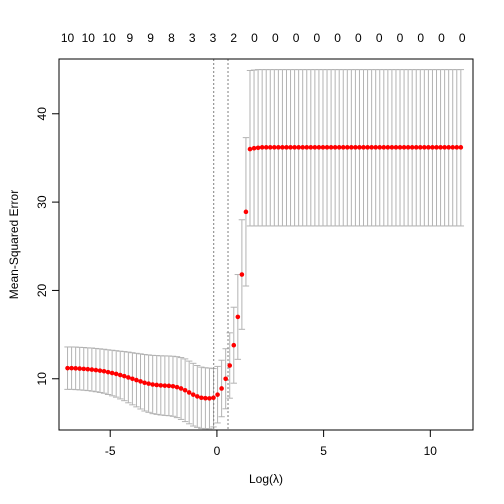 The height and width of the screenshot is (504, 504). What do you see at coordinates (42, 114) in the screenshot?
I see `y-tick-label: 40` at bounding box center [42, 114].